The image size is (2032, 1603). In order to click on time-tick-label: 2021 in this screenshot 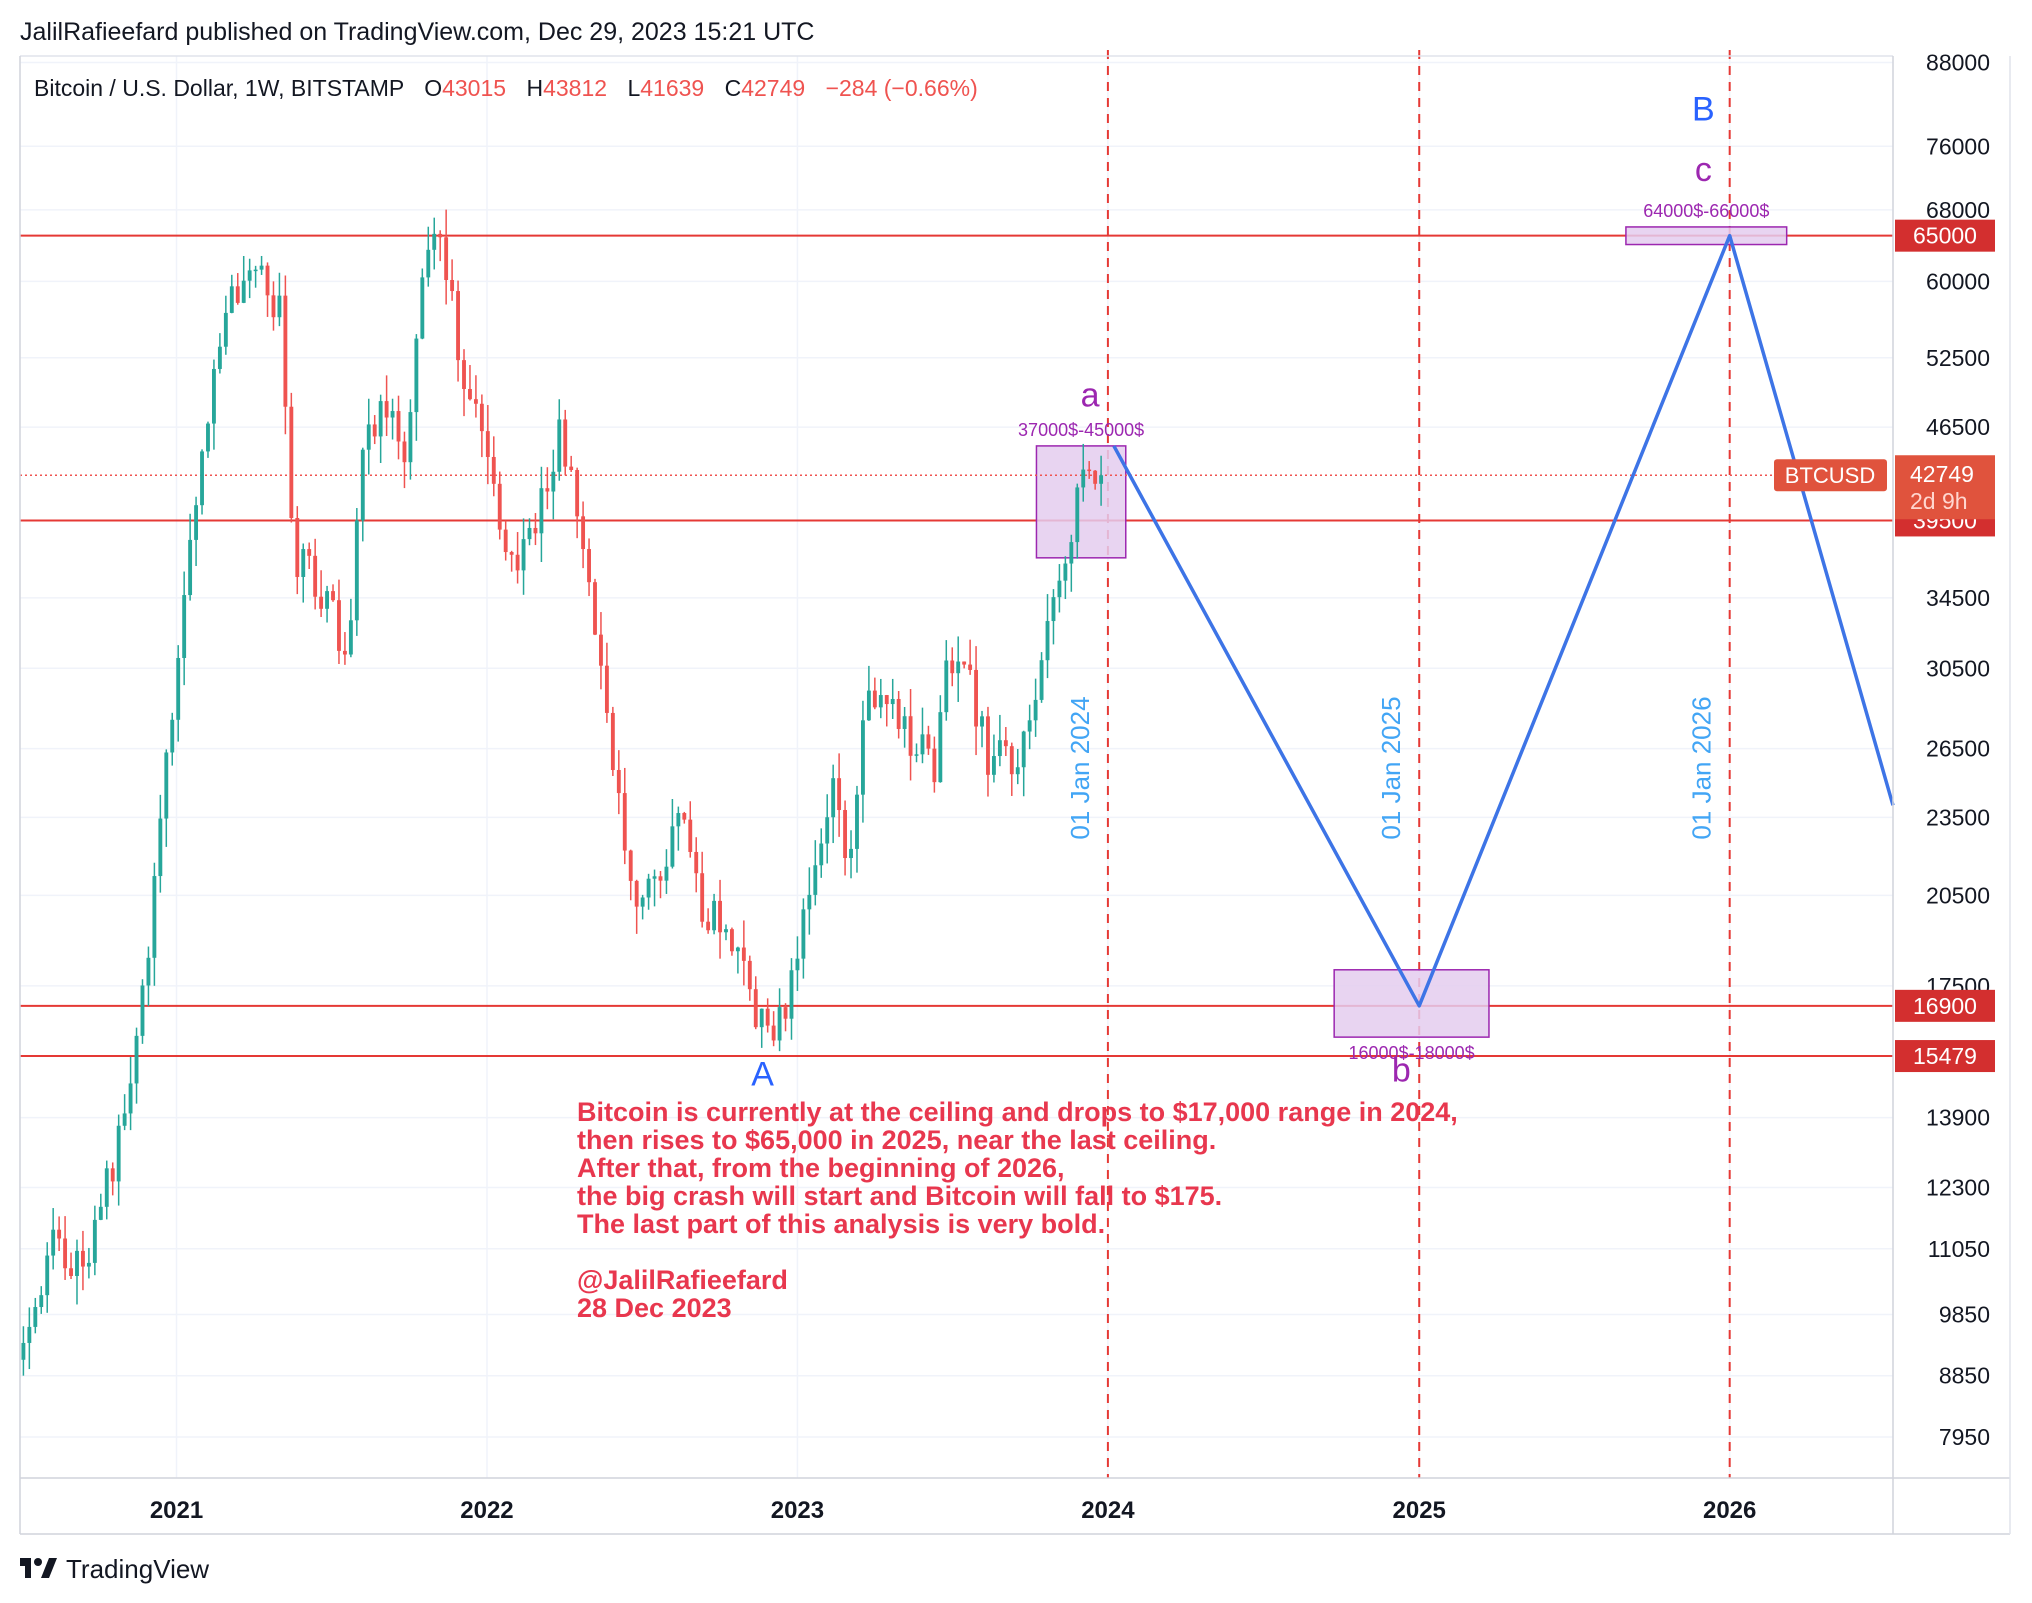, I will do `click(176, 1510)`.